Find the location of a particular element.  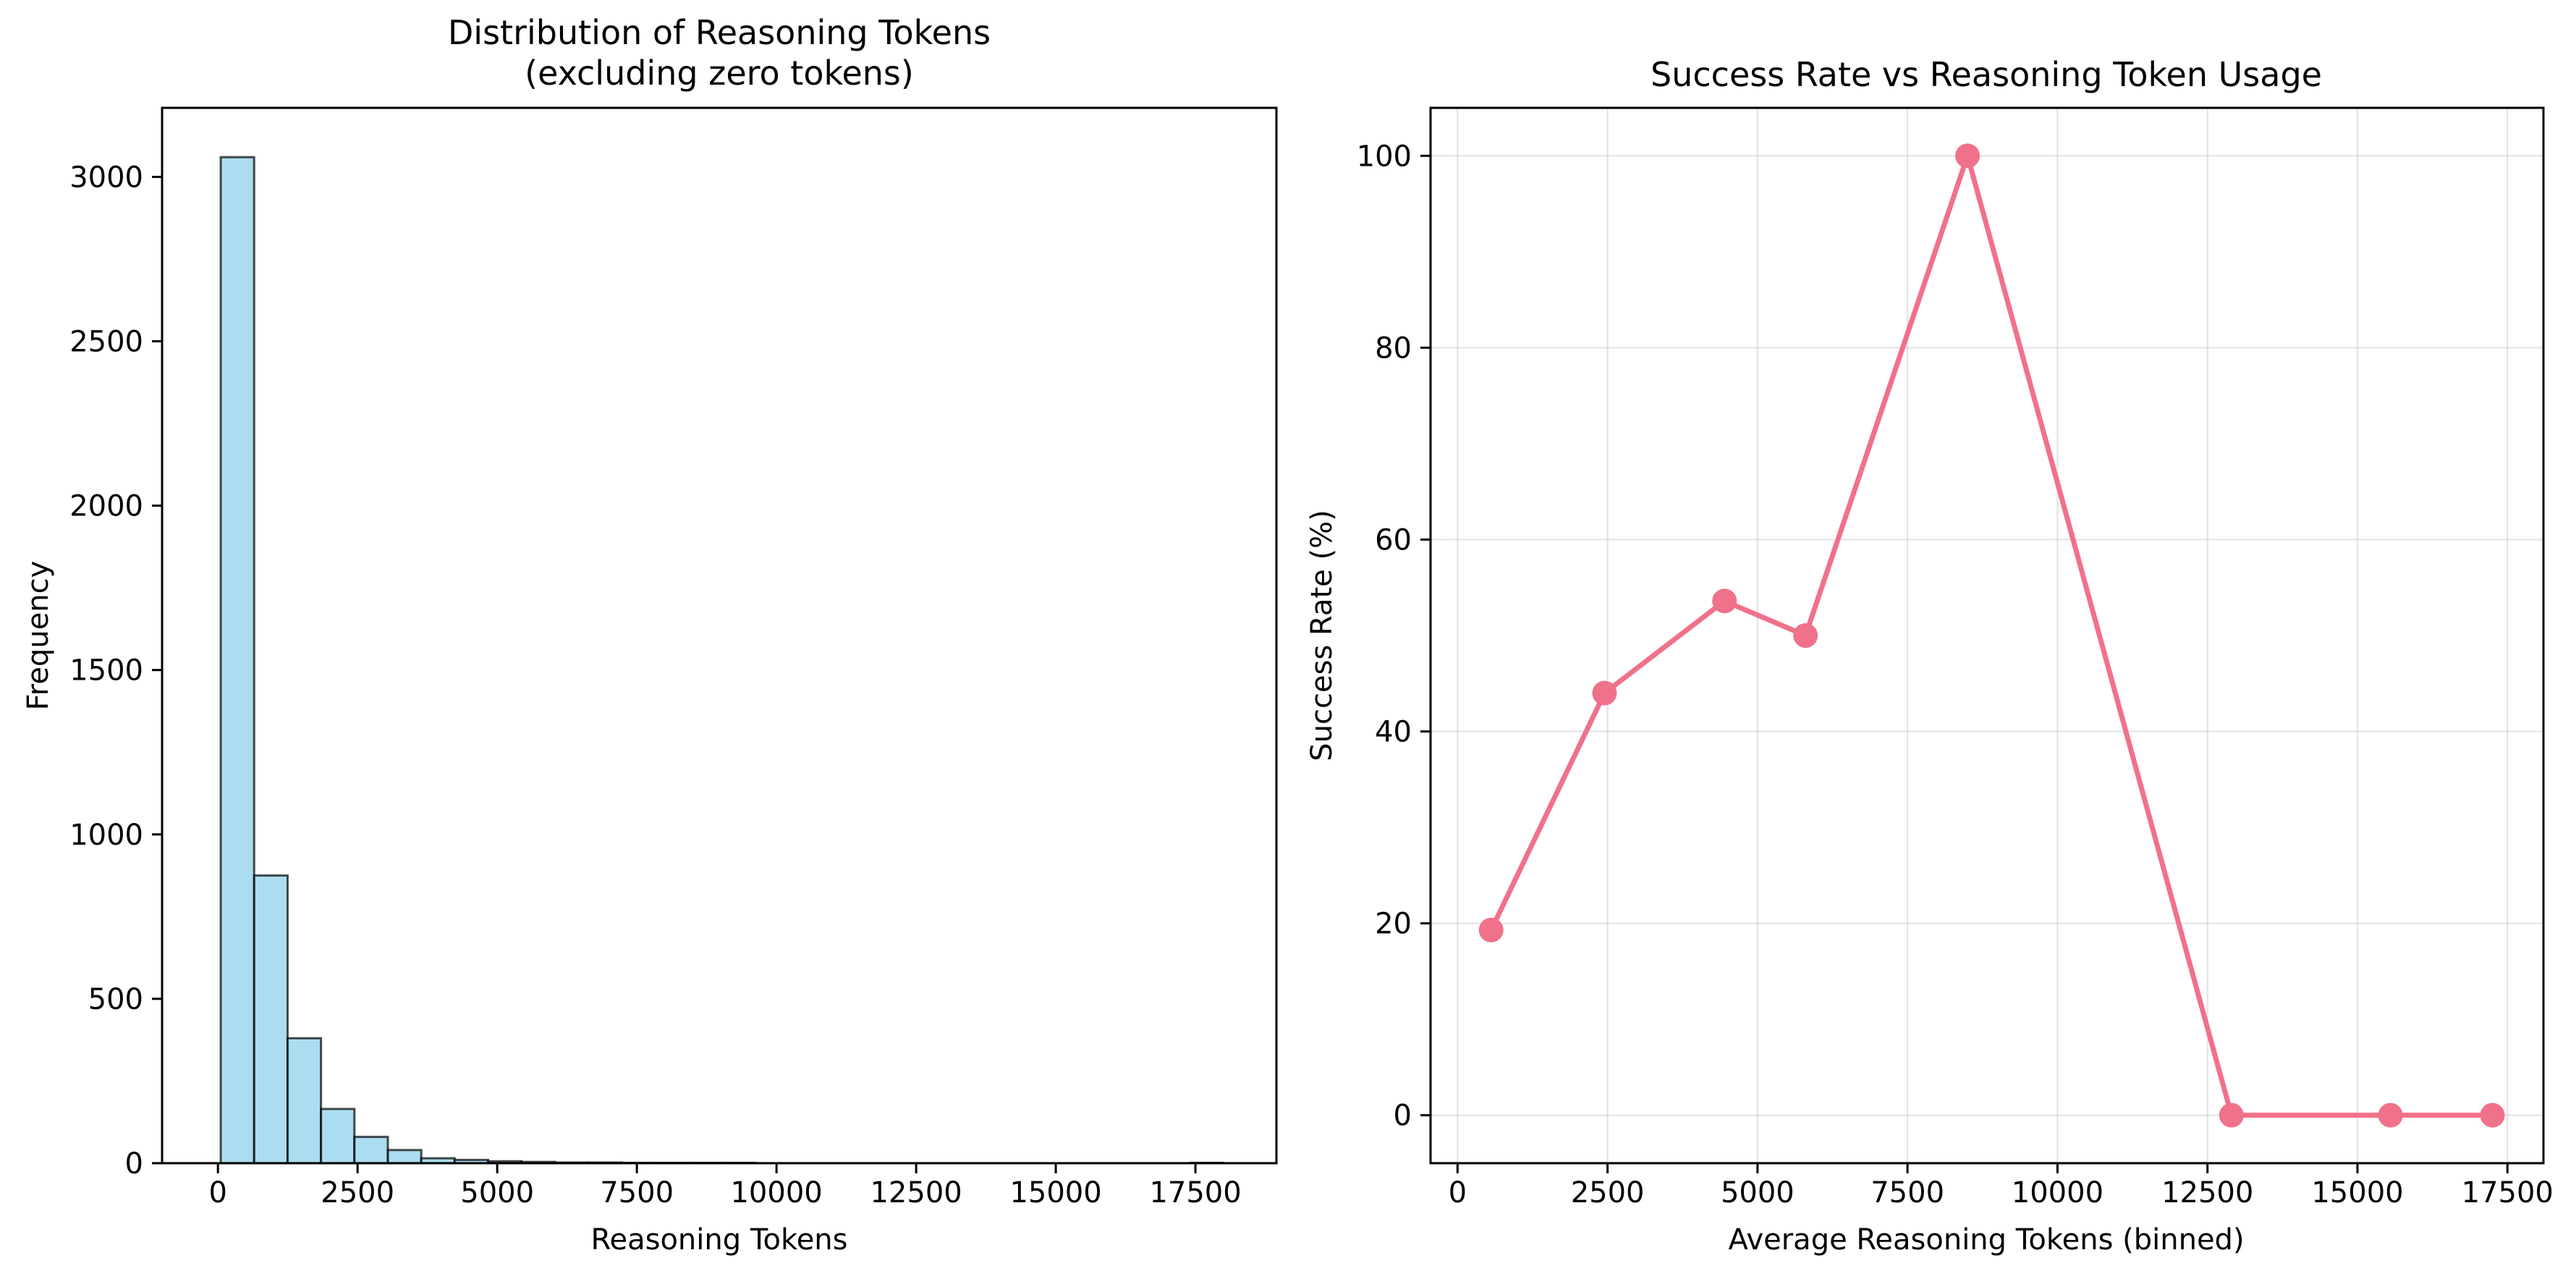

line-chart-y-ticks: 0 20 40 60 80 100 is located at coordinates (1394, 636).